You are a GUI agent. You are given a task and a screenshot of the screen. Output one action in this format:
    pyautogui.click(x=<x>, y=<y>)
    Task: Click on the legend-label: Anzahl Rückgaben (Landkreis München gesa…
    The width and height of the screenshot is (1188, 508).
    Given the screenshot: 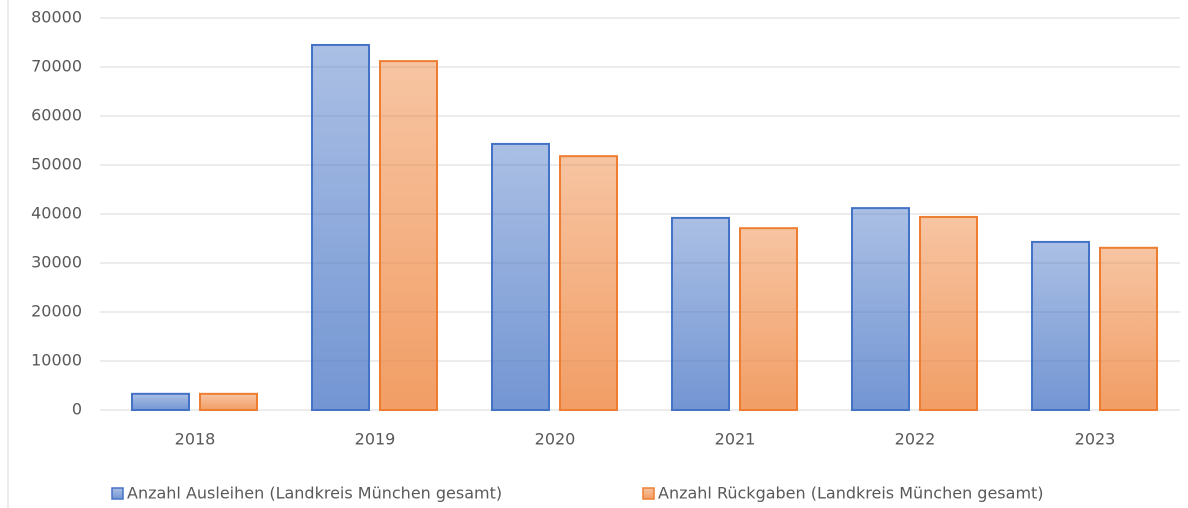 What is the action you would take?
    pyautogui.click(x=851, y=493)
    